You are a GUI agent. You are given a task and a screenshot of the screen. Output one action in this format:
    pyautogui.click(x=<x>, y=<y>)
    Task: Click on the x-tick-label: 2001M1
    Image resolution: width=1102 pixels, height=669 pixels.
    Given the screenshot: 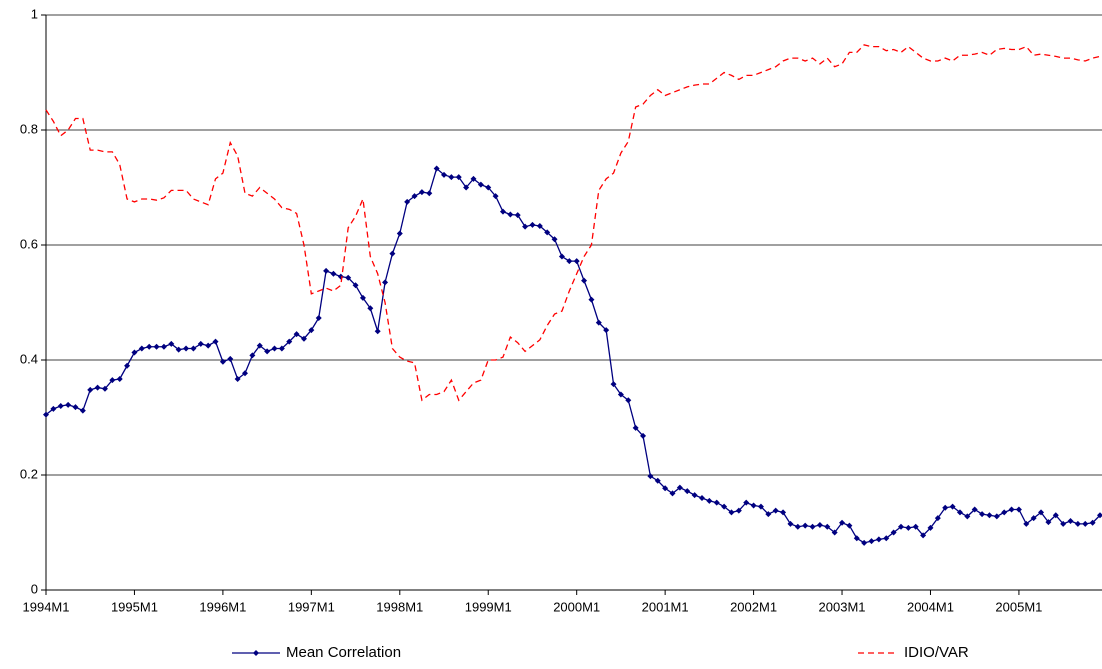 What is the action you would take?
    pyautogui.click(x=665, y=606)
    